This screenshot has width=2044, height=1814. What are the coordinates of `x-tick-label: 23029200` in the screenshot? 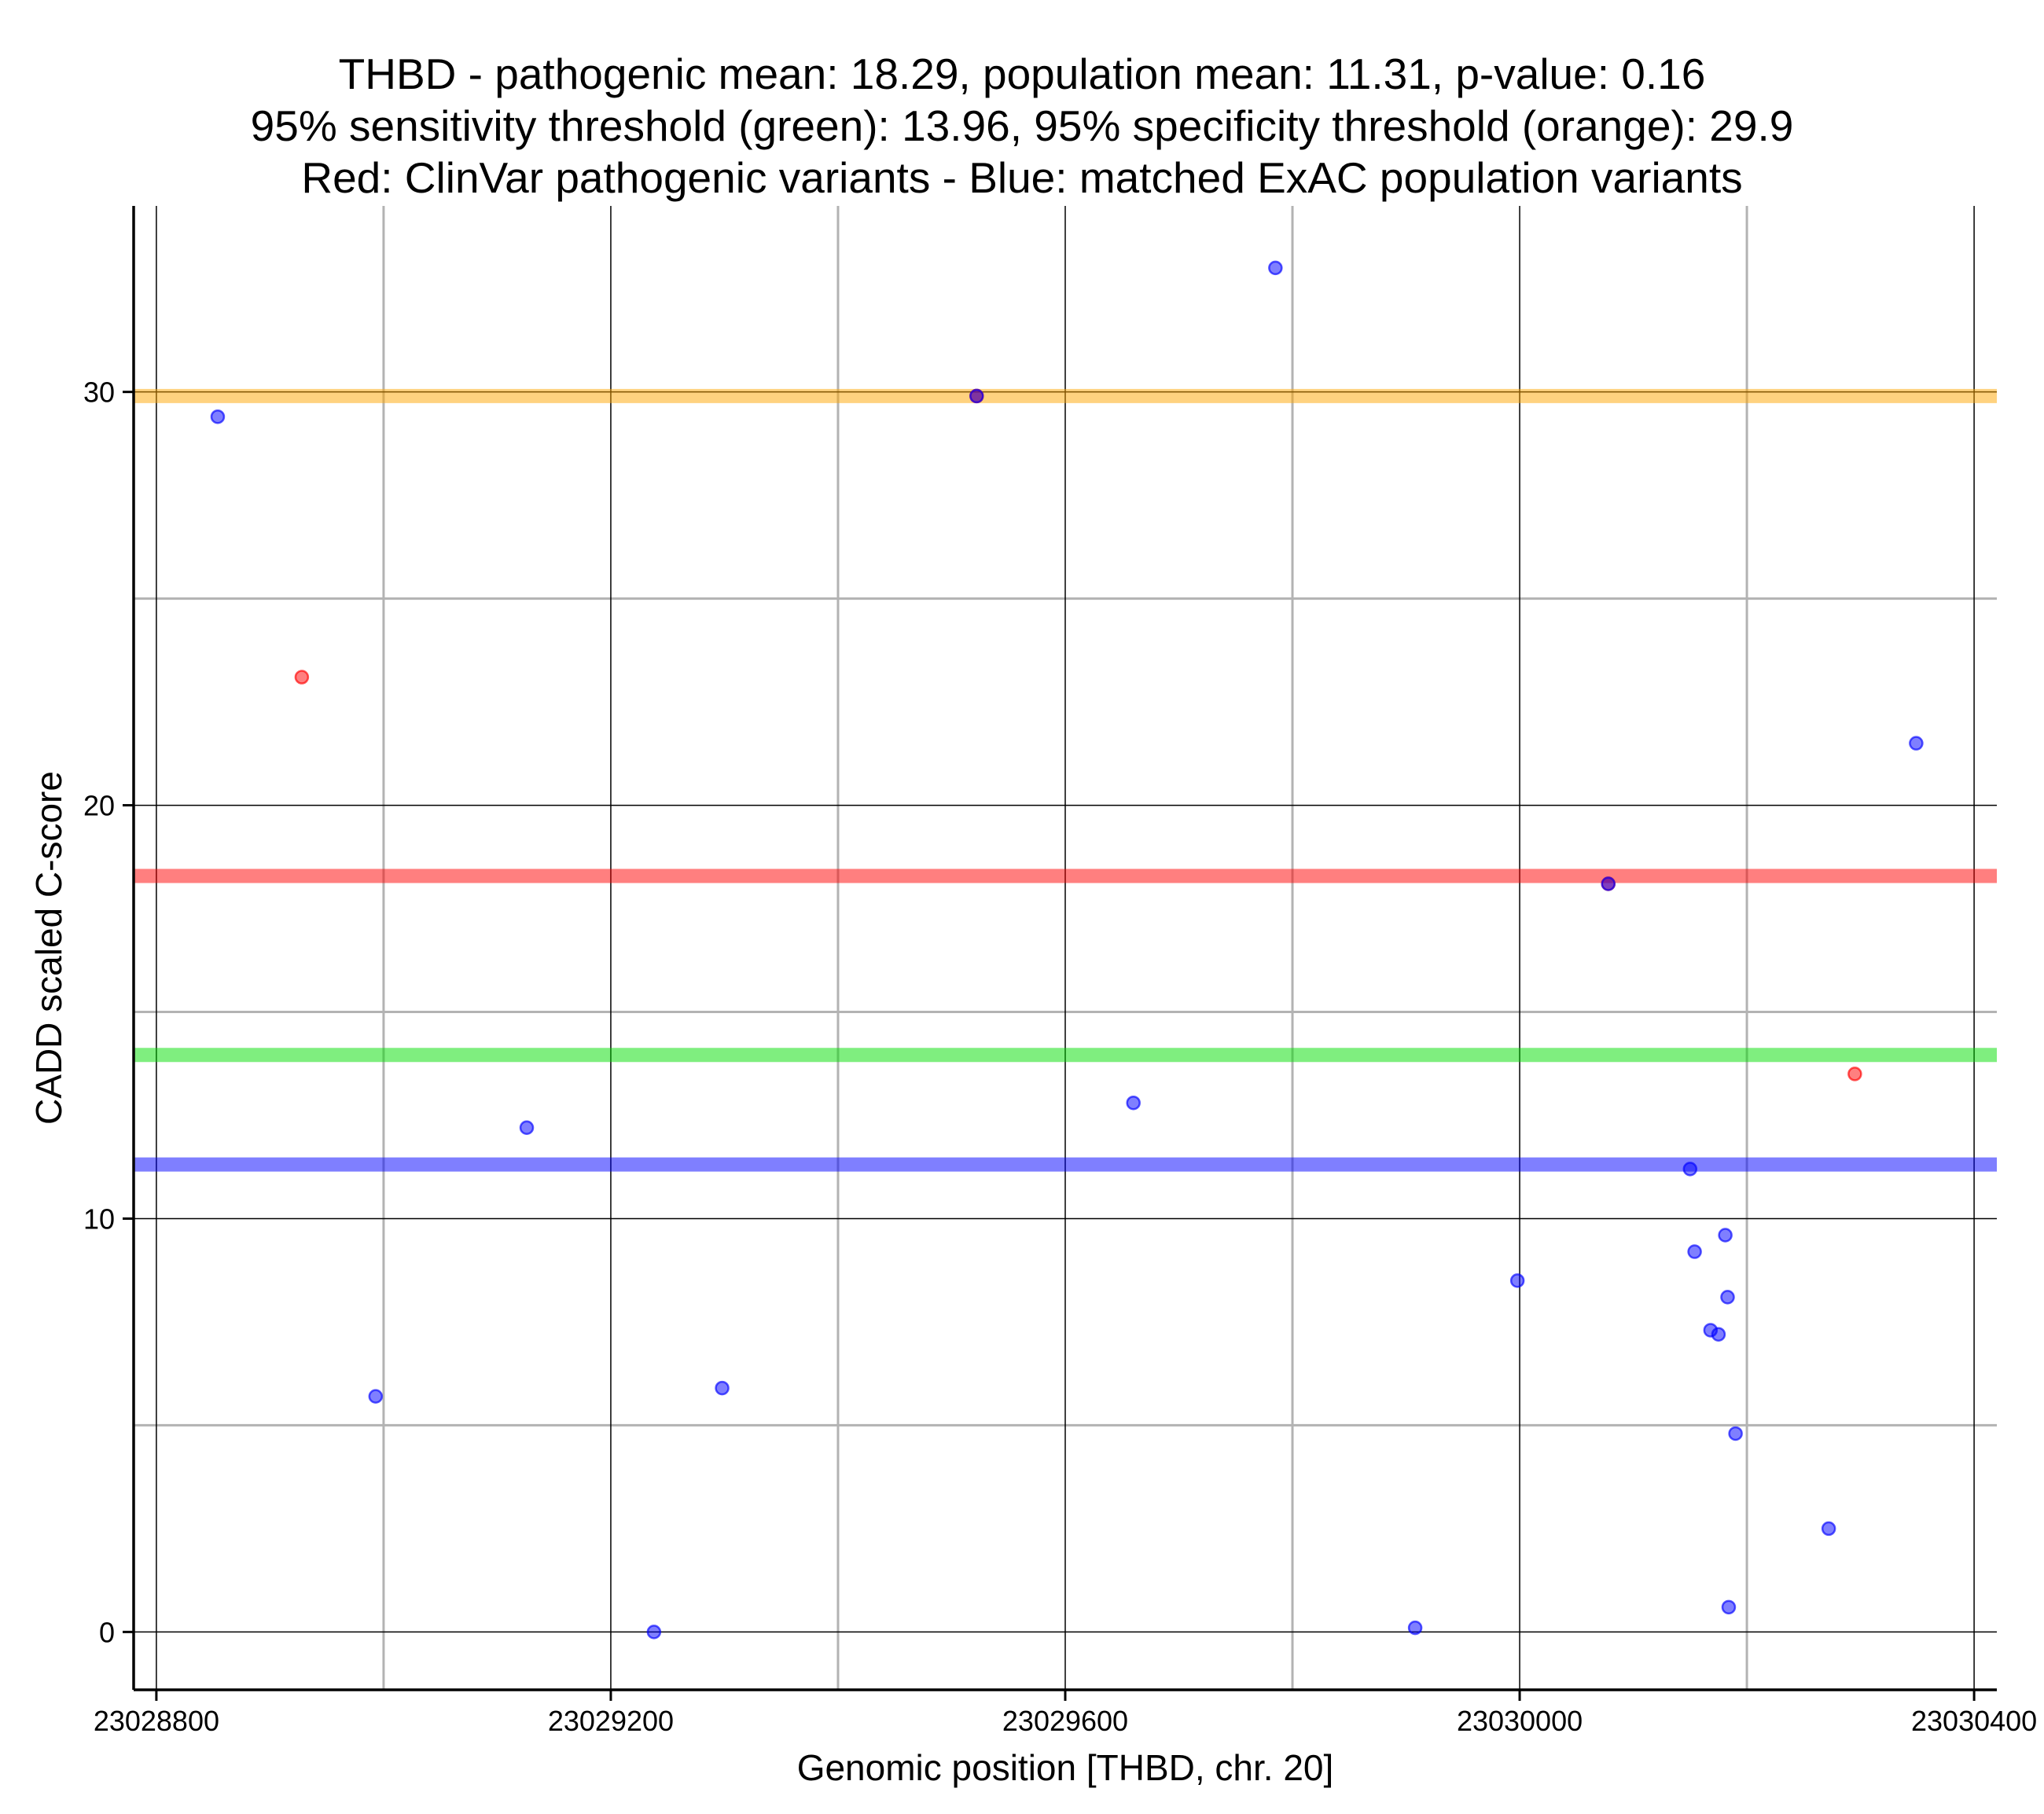 It's located at (611, 1721).